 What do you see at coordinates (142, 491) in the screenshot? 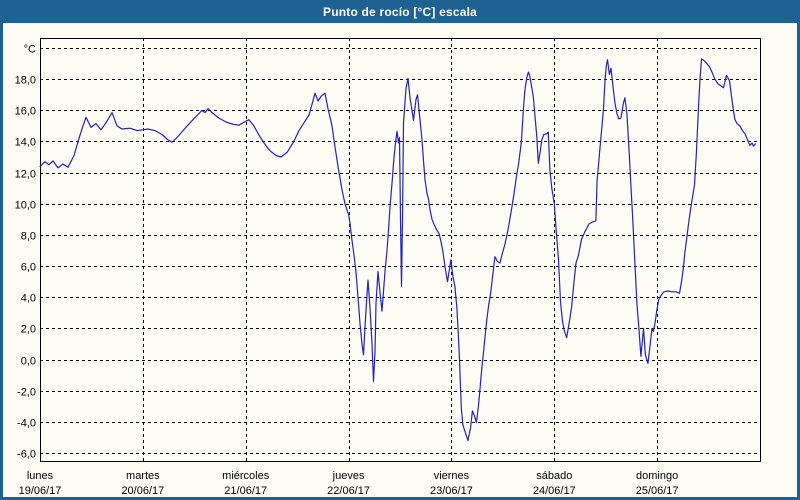
I see `x-date-label: 20/06/17` at bounding box center [142, 491].